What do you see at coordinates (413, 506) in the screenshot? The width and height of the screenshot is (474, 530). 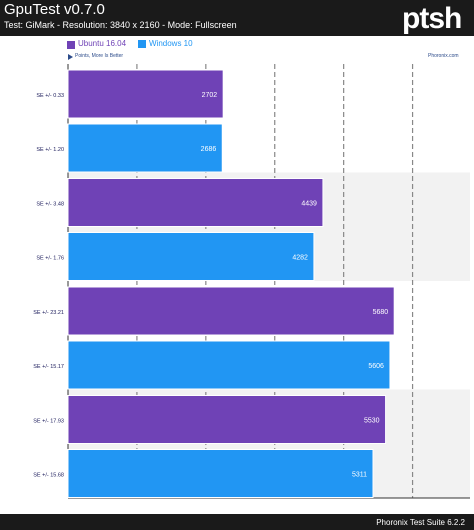 I see `x-tick-label: 6000` at bounding box center [413, 506].